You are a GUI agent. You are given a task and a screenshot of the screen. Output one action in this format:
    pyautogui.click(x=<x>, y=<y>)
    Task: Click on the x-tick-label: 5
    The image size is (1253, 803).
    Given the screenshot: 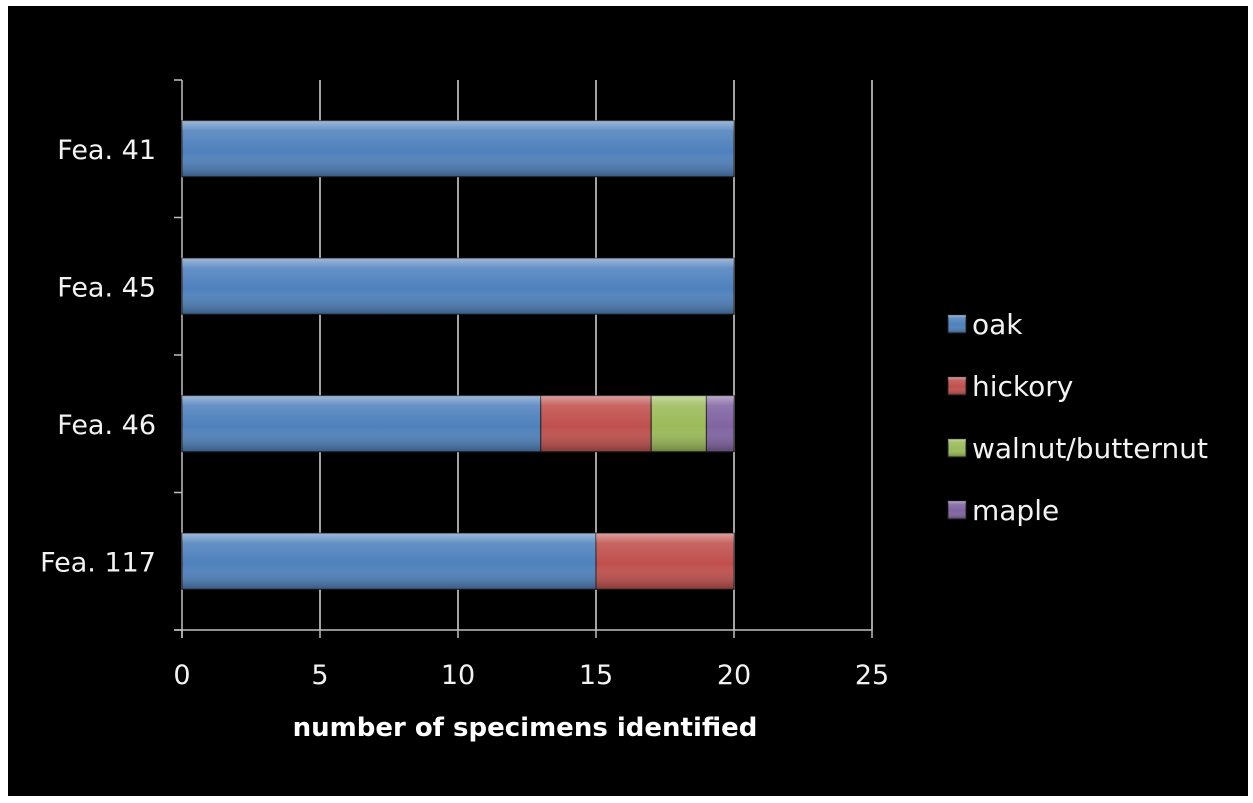 What is the action you would take?
    pyautogui.click(x=319, y=675)
    